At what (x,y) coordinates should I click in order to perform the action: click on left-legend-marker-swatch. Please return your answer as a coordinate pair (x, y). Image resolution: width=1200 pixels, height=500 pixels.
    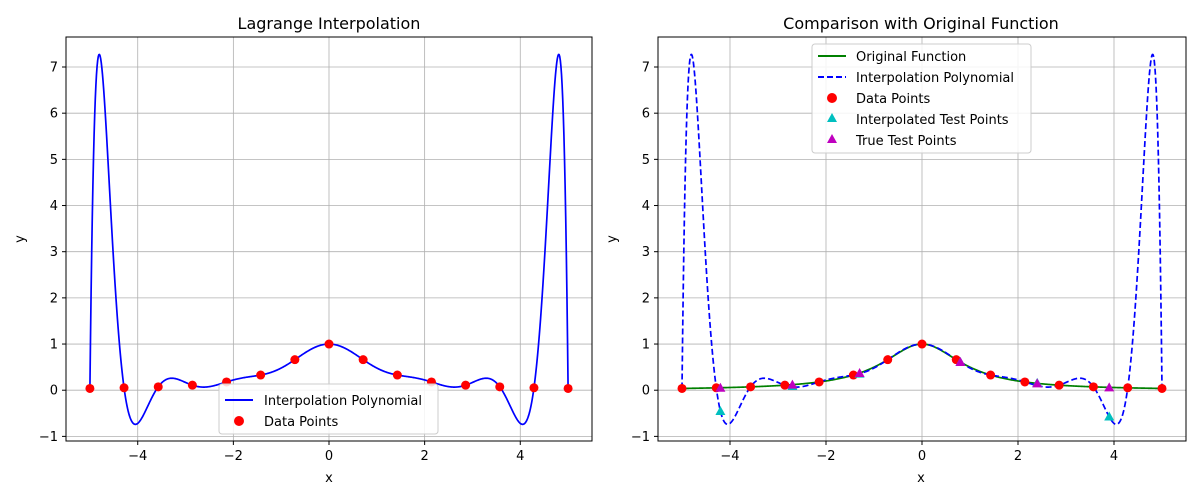
    Looking at the image, I should click on (239, 421).